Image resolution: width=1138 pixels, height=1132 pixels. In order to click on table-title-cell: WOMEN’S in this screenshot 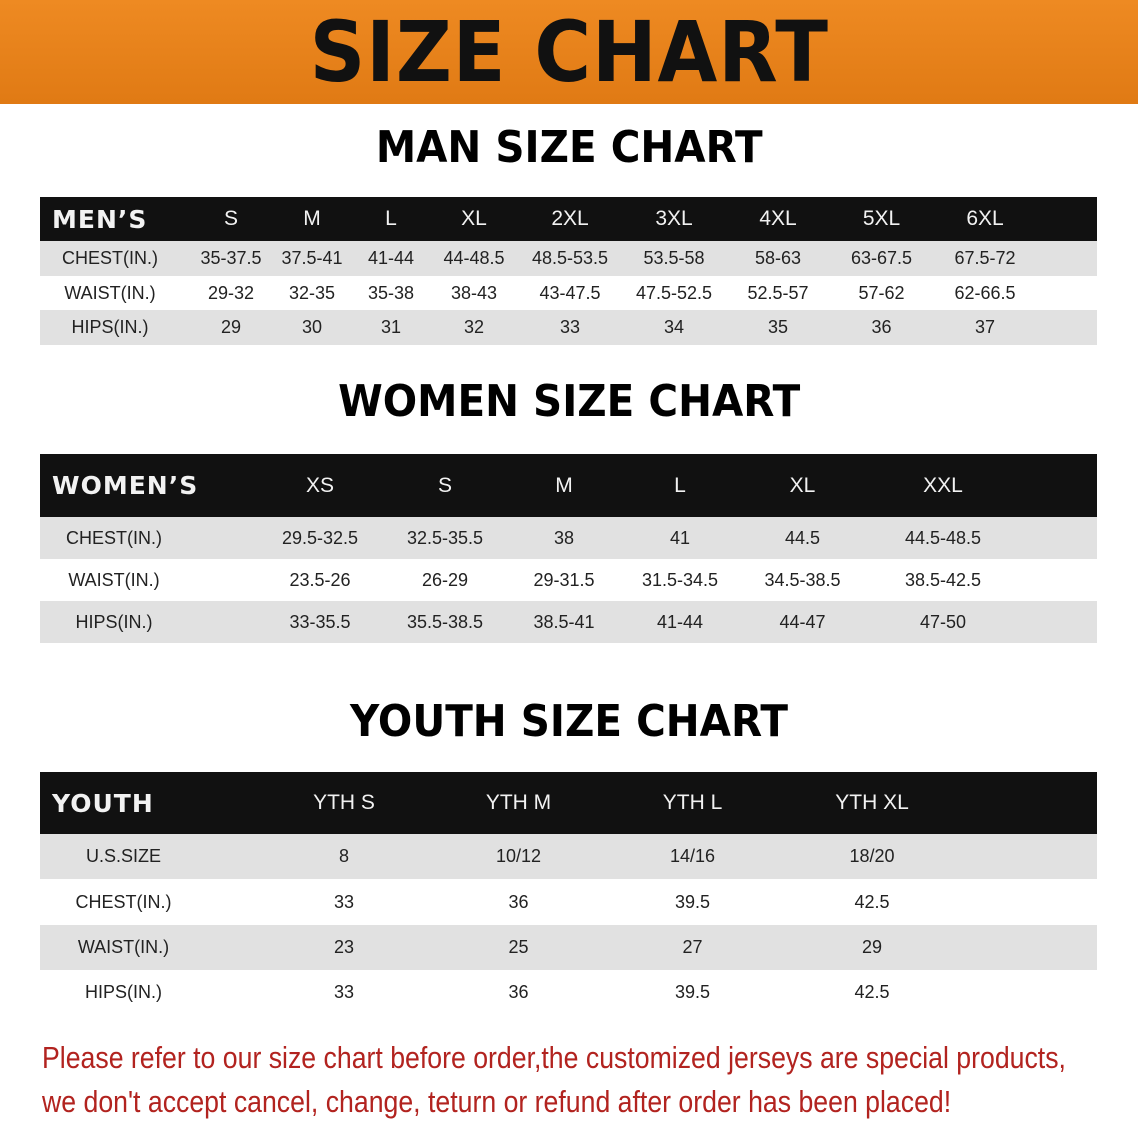, I will do `click(125, 485)`.